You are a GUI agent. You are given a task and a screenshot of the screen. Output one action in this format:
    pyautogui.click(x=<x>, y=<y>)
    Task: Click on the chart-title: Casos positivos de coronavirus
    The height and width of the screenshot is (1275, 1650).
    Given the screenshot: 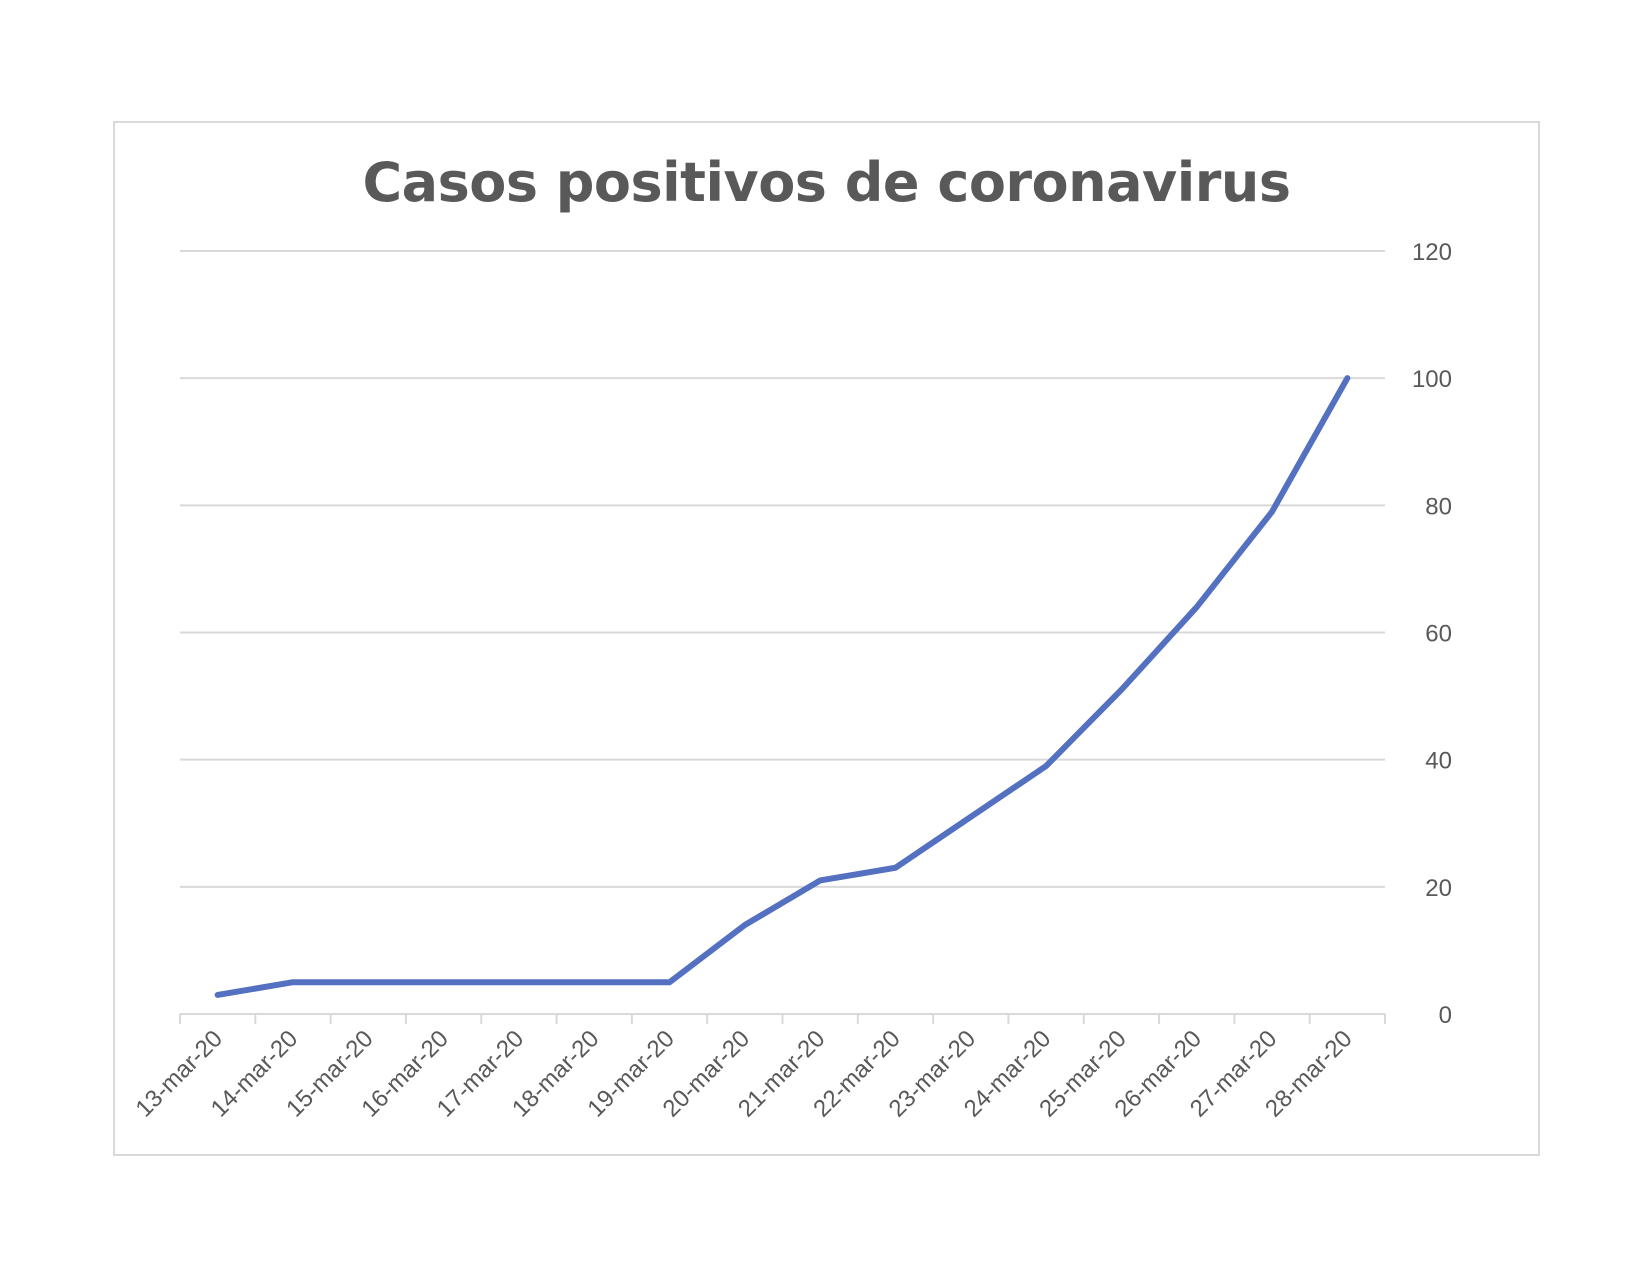 What is the action you would take?
    pyautogui.click(x=826, y=182)
    